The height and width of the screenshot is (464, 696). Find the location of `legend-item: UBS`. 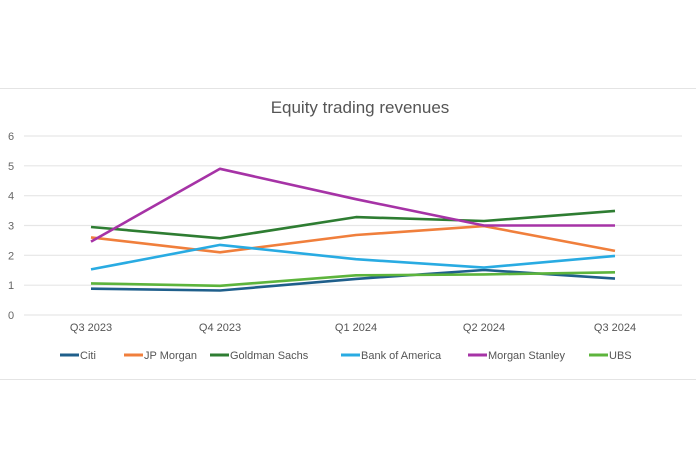

legend-item: UBS is located at coordinates (610, 356).